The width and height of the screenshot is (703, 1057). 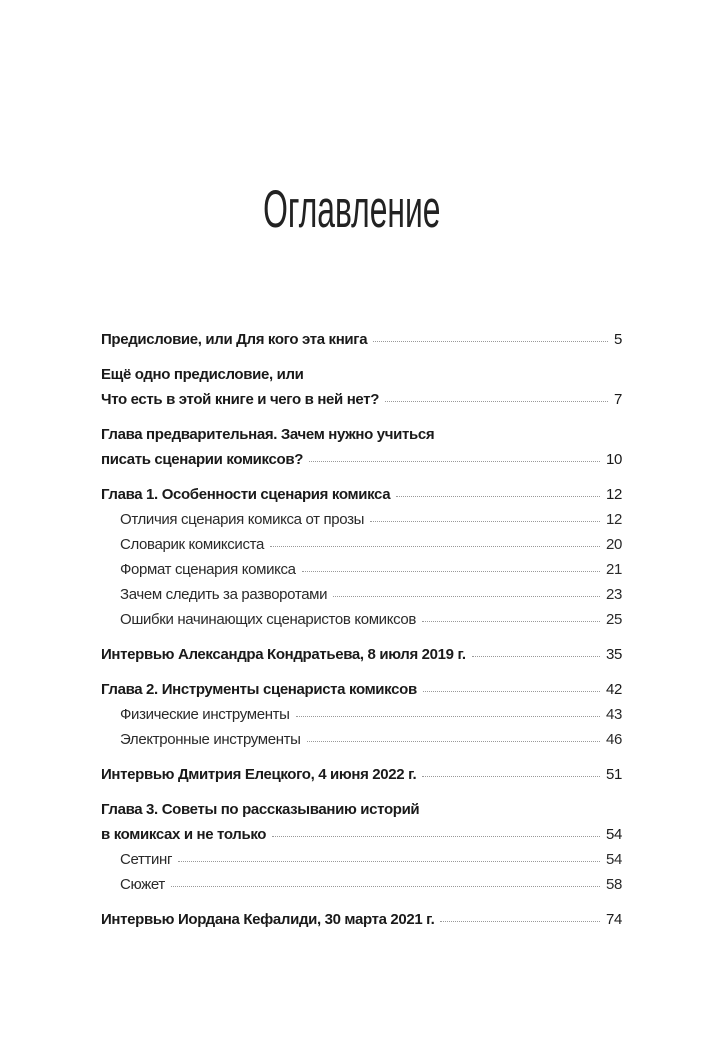 I want to click on toc-entry-title: писать сценарии комиксов?, so click(x=202, y=459).